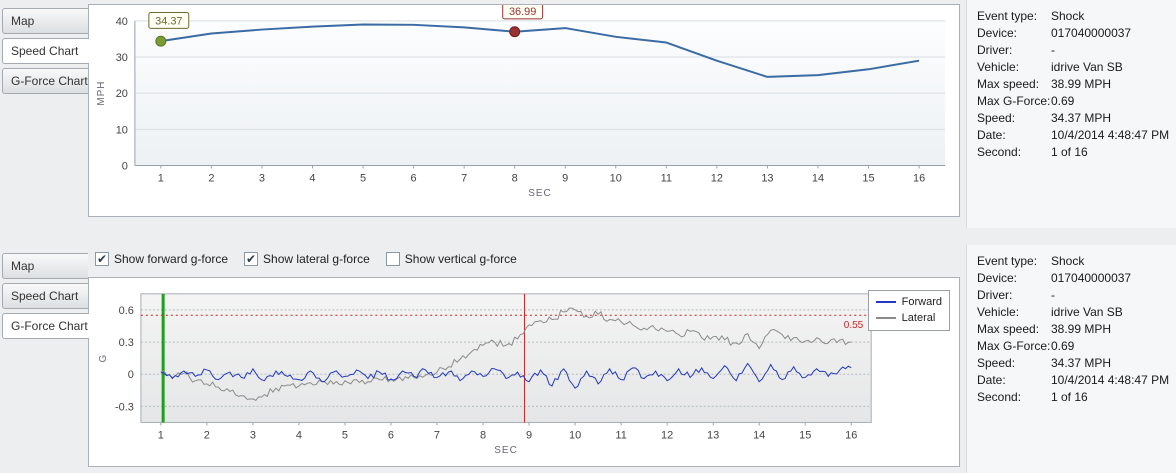  I want to click on unchecked-checkbox-icon, so click(392, 259).